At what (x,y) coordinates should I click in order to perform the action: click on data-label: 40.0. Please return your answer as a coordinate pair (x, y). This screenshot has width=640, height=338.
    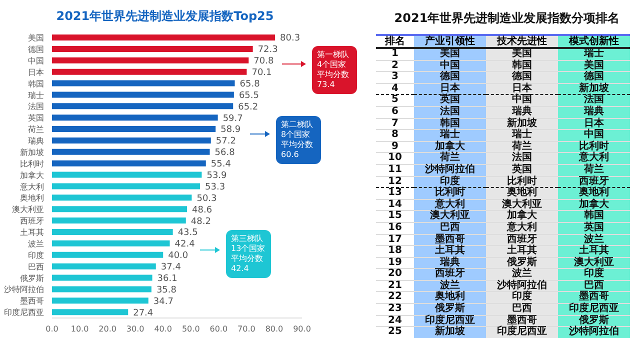
    Looking at the image, I should click on (178, 256).